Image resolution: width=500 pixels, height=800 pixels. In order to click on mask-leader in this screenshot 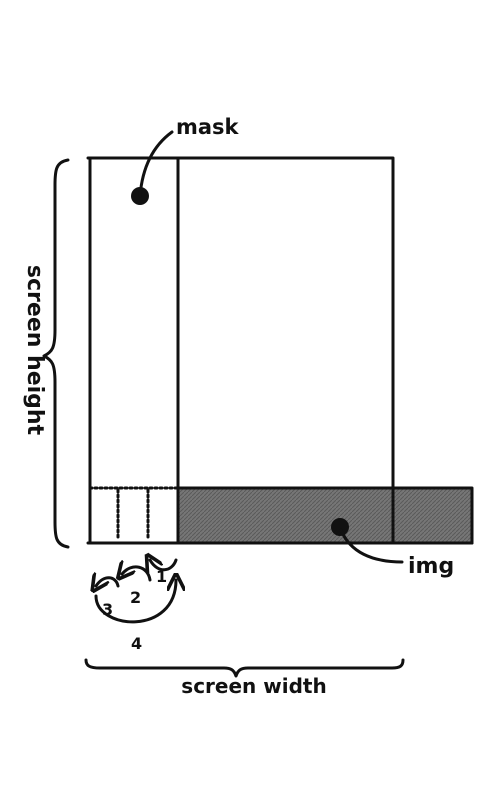, I will do `click(156, 164)`.